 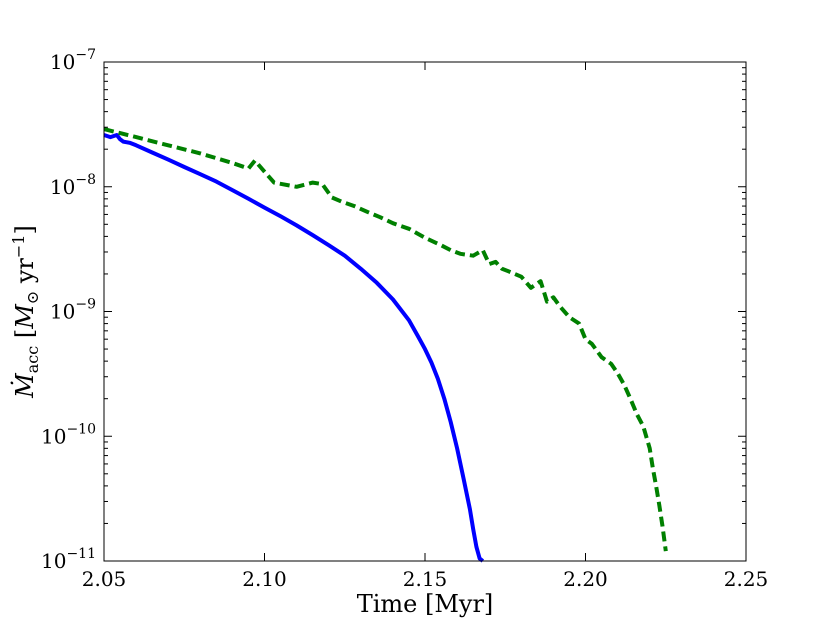 I want to click on y-label-unit-subscript: ⊙, so click(x=32, y=297).